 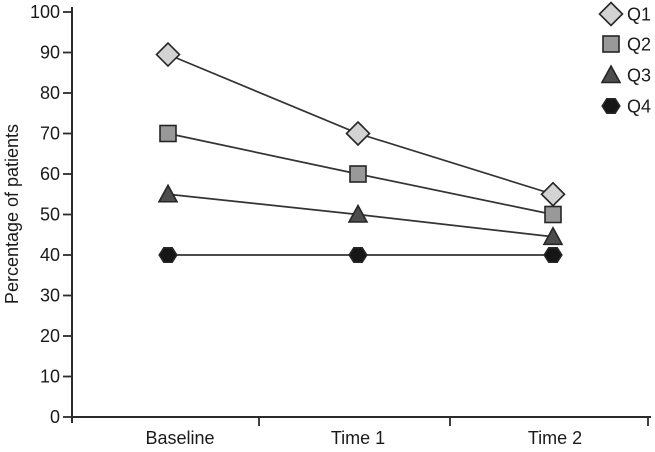 I want to click on x-axis-label: Time 2, so click(x=555, y=438).